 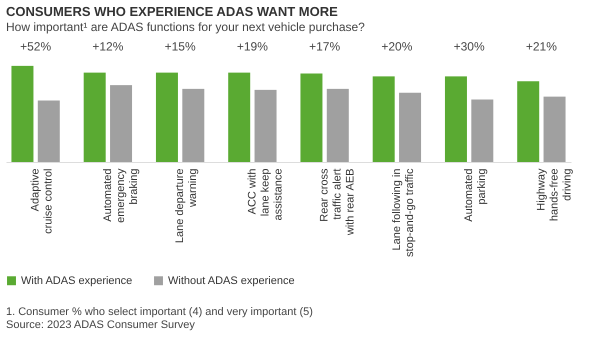 What do you see at coordinates (265, 194) in the screenshot?
I see `x-tick-label: ACC with lane keep assistance` at bounding box center [265, 194].